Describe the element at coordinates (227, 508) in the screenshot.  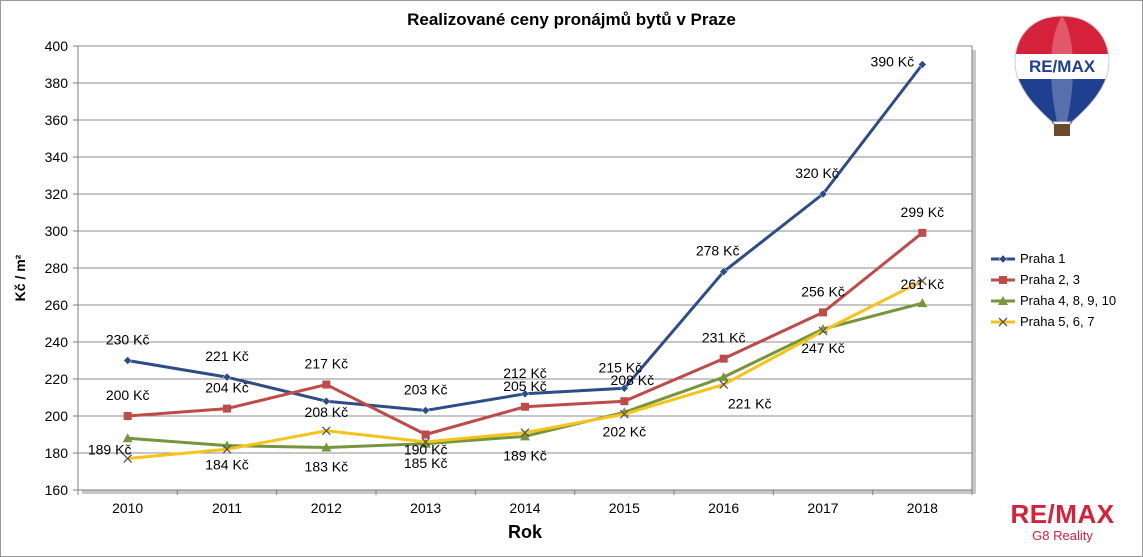
I see `x-tick-label: 2011` at that location.